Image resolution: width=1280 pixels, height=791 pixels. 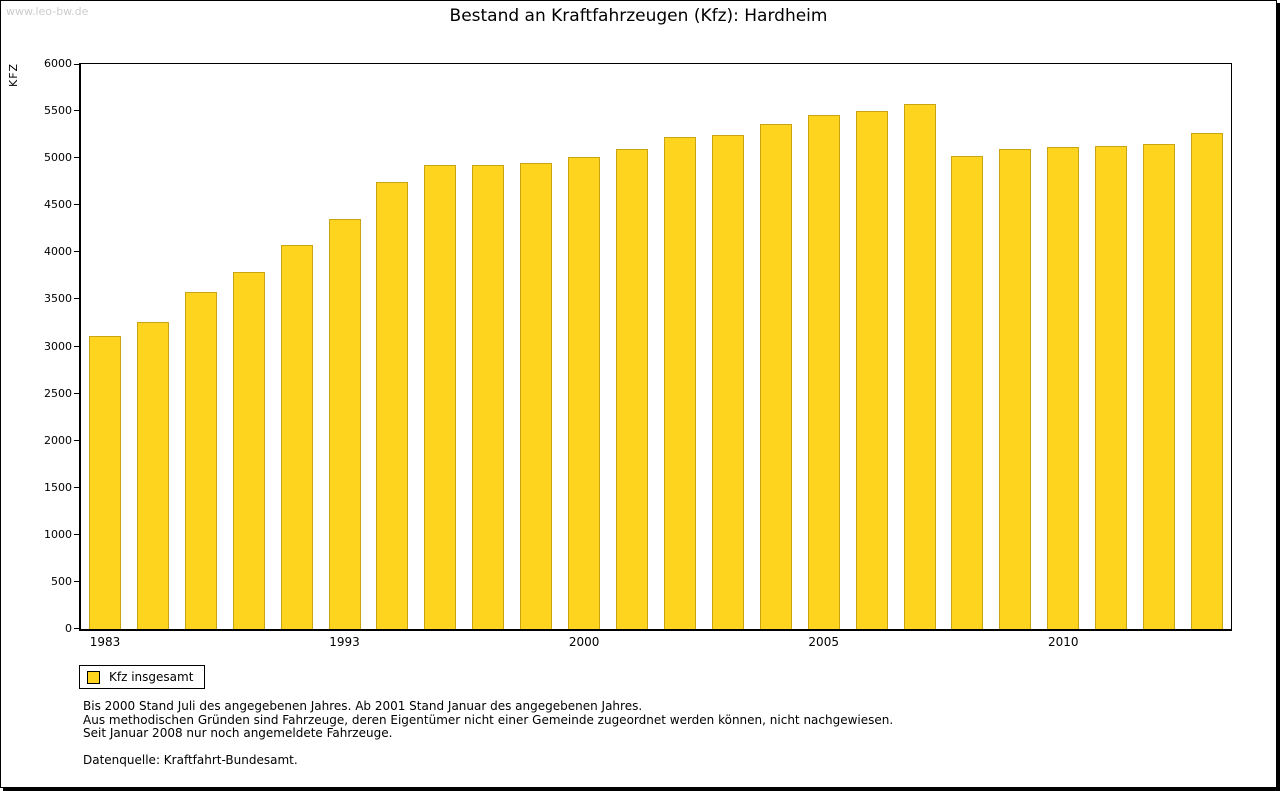 What do you see at coordinates (190, 759) in the screenshot?
I see `data-source: Datenquelle: Kraftfahrt-Bundesamt.` at bounding box center [190, 759].